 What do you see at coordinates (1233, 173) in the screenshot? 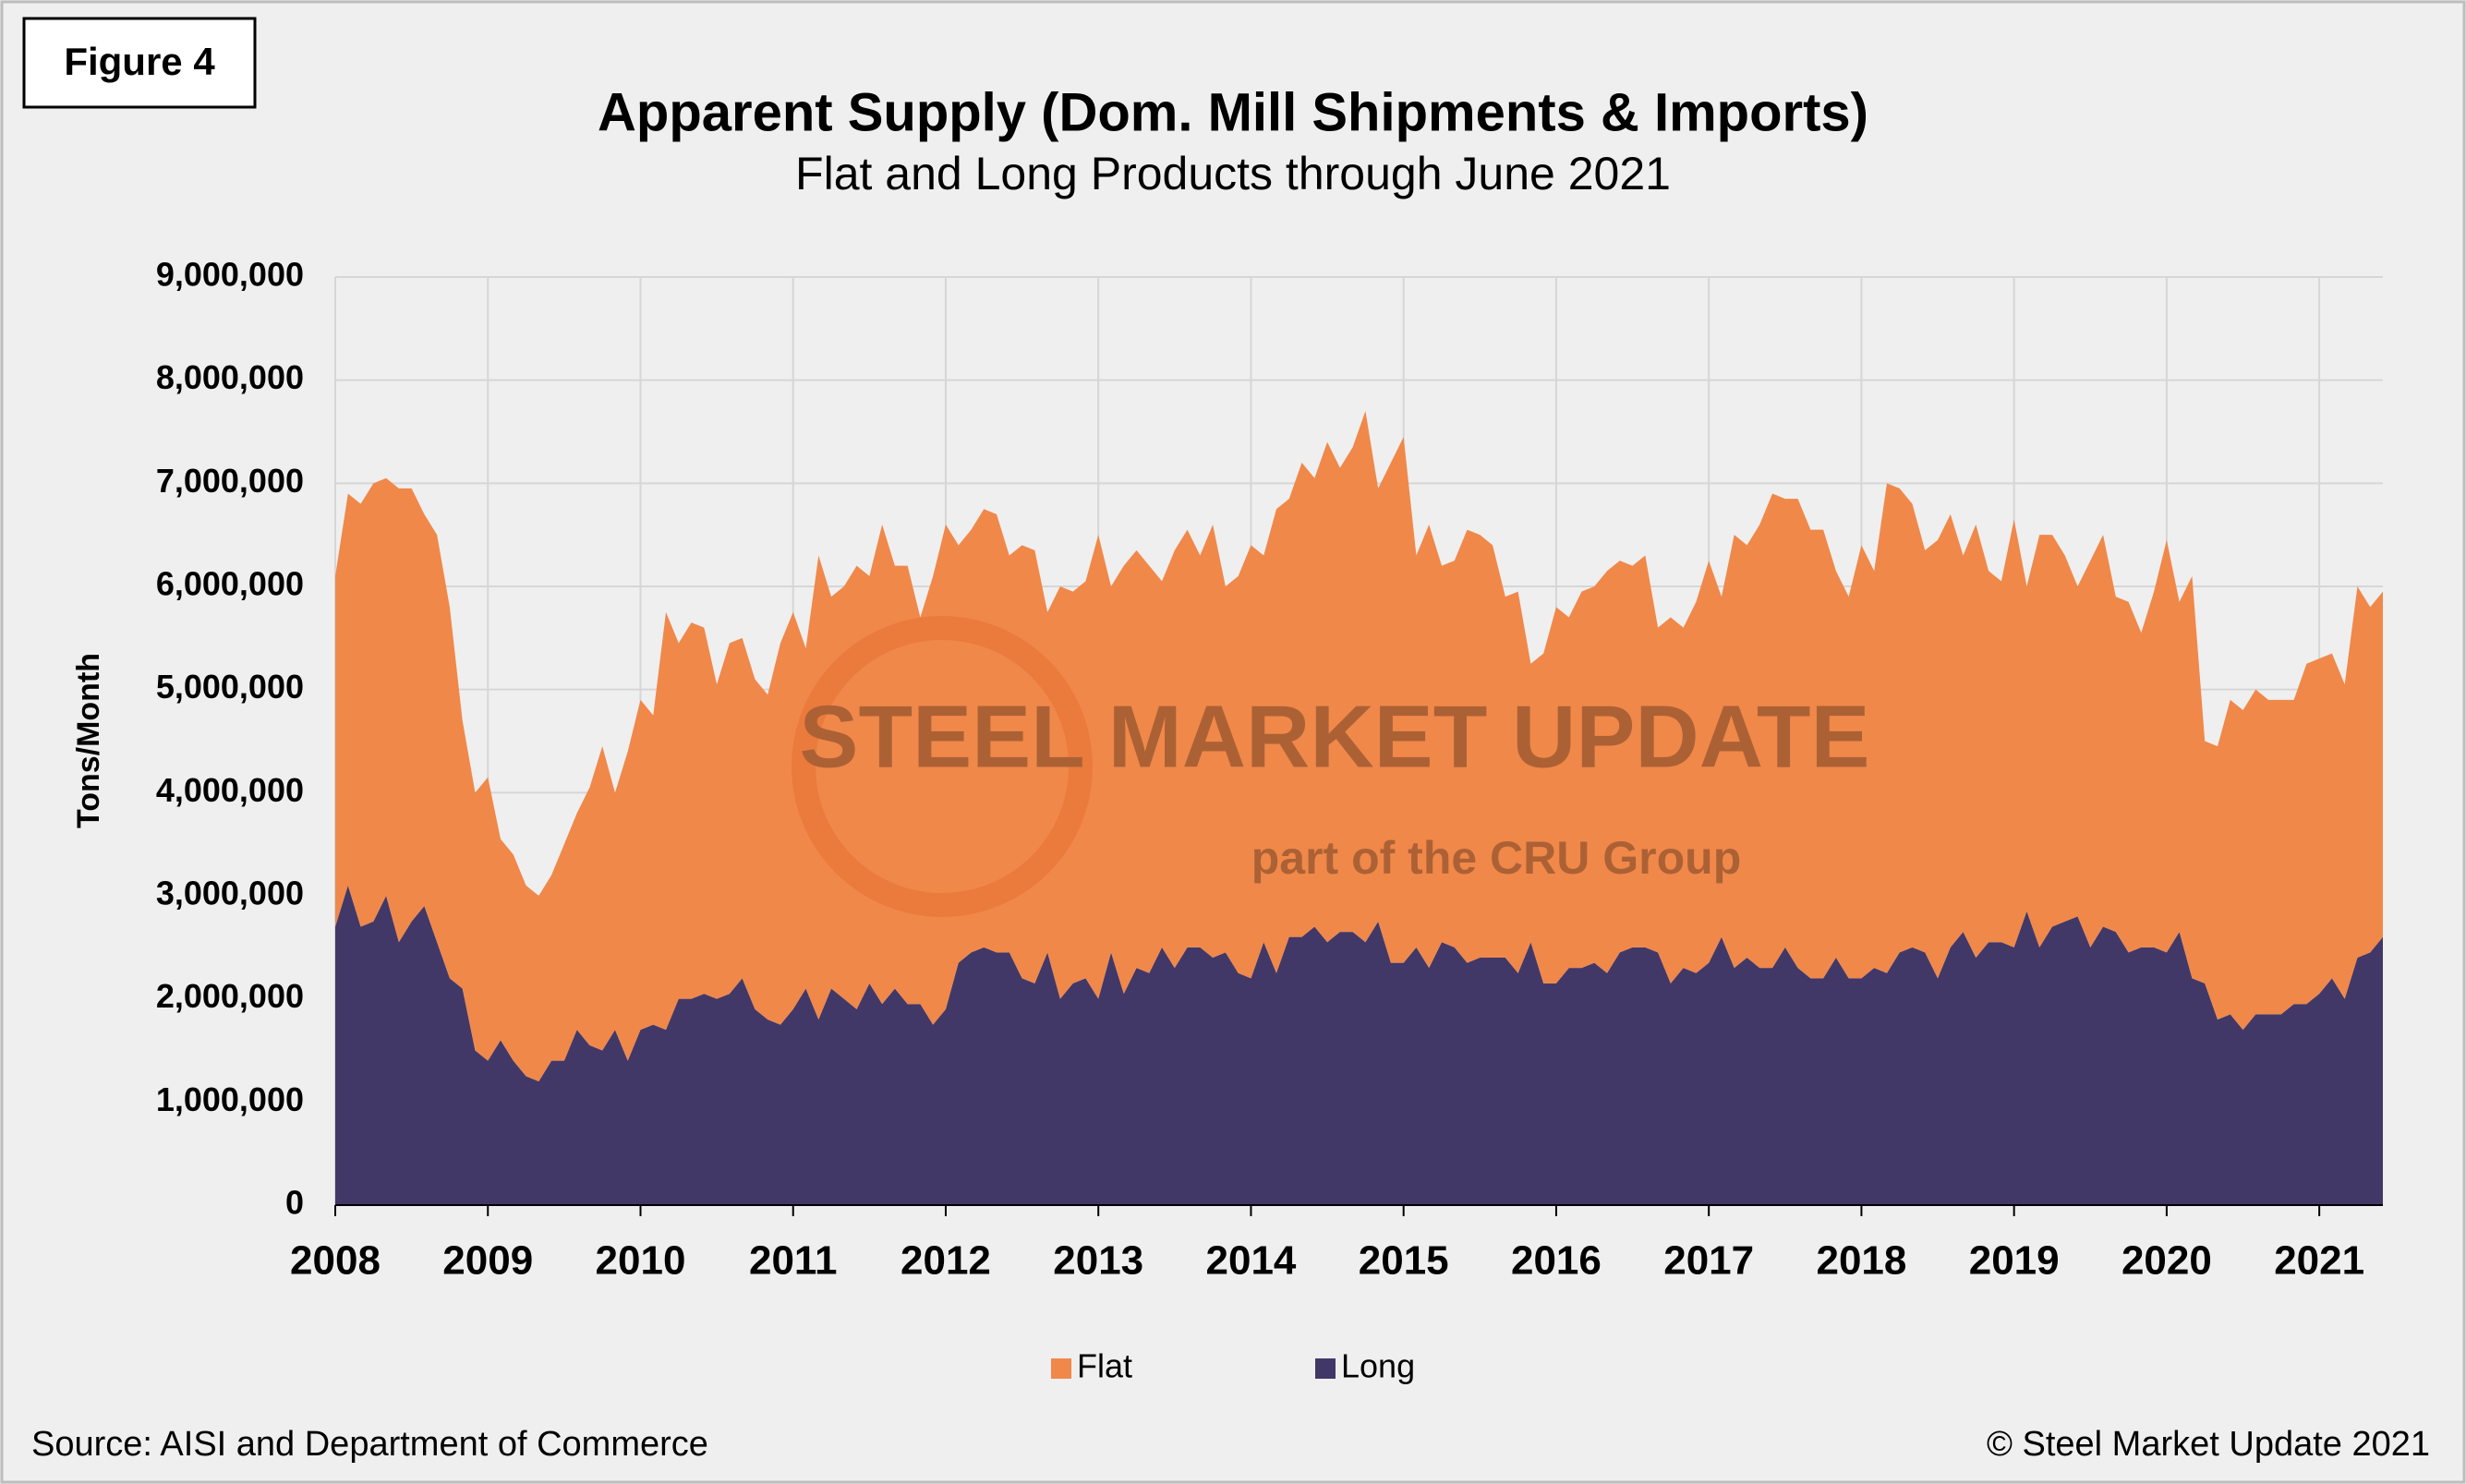
I see `chart-subtitle: Flat and Long Products through June 2021` at bounding box center [1233, 173].